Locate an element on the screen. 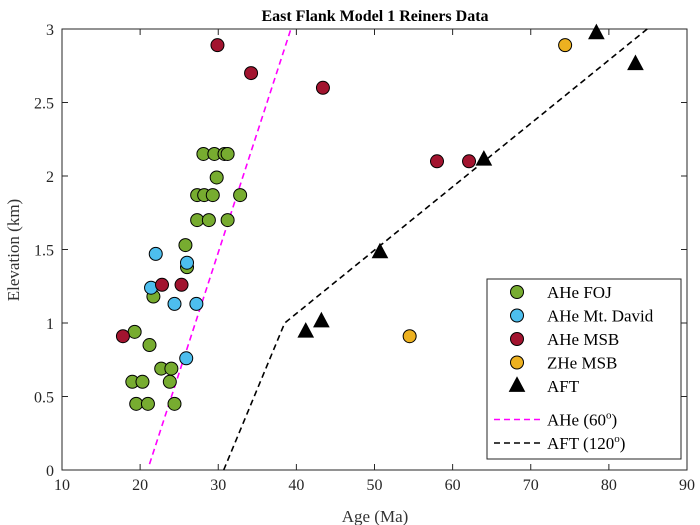 Image resolution: width=700 pixels, height=525 pixels. x-tick-label: 90 is located at coordinates (687, 485).